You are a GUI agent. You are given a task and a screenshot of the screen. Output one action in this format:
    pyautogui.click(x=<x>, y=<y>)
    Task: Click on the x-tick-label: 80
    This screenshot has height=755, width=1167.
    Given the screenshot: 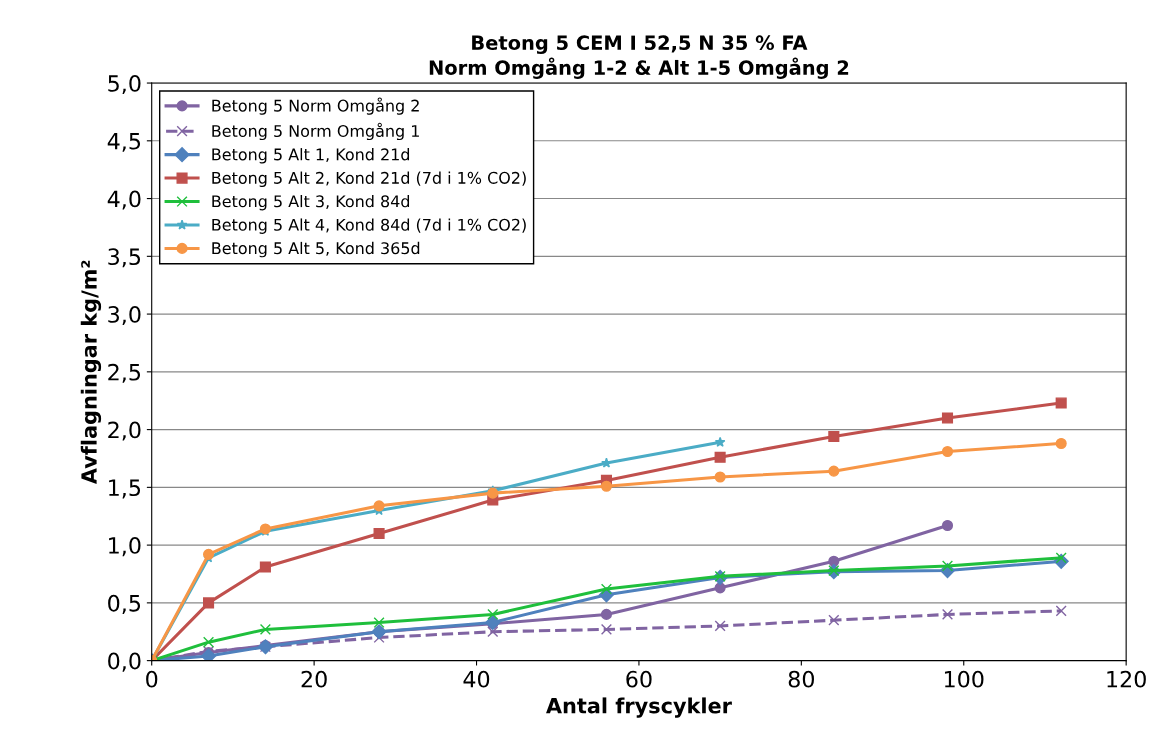 What is the action you would take?
    pyautogui.click(x=801, y=679)
    